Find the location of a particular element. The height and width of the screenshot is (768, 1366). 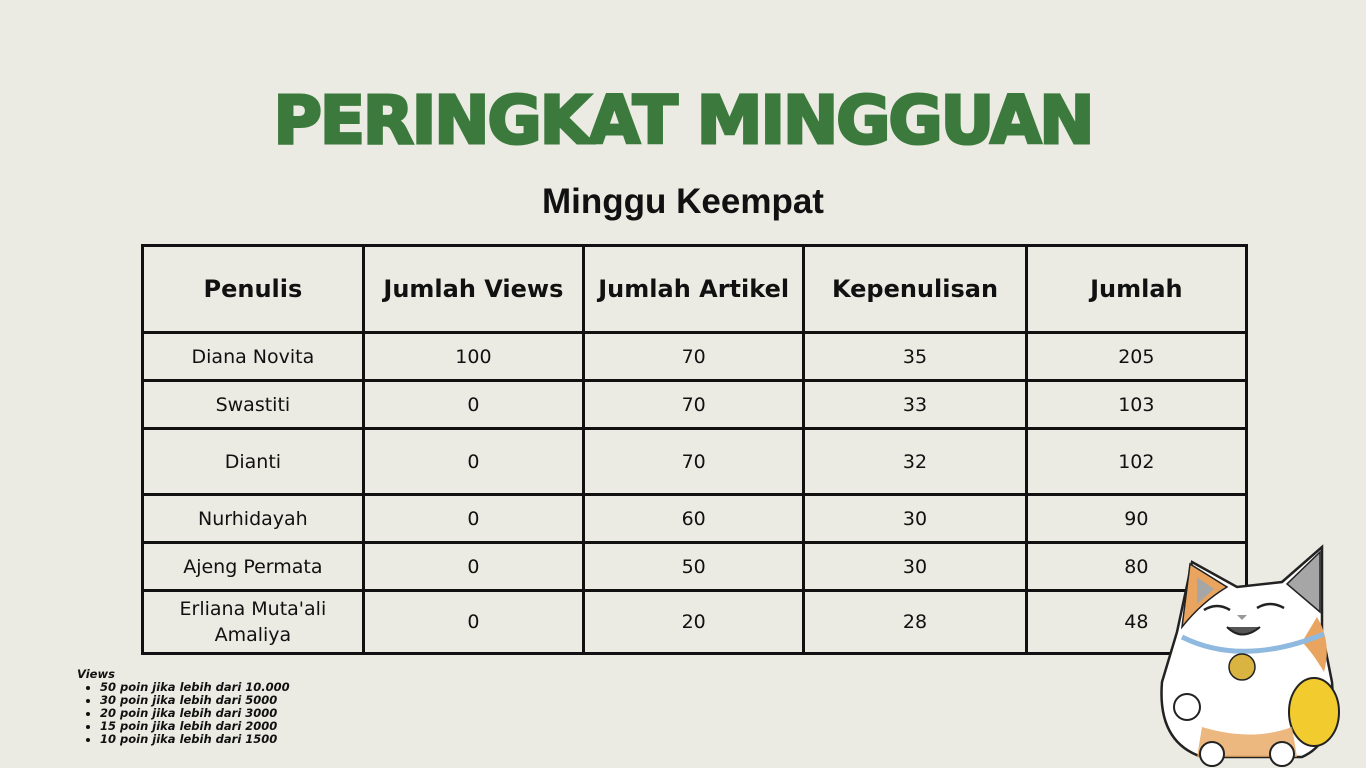

table-row: Nurhidayah 0 60 30 90 is located at coordinates (695, 518).